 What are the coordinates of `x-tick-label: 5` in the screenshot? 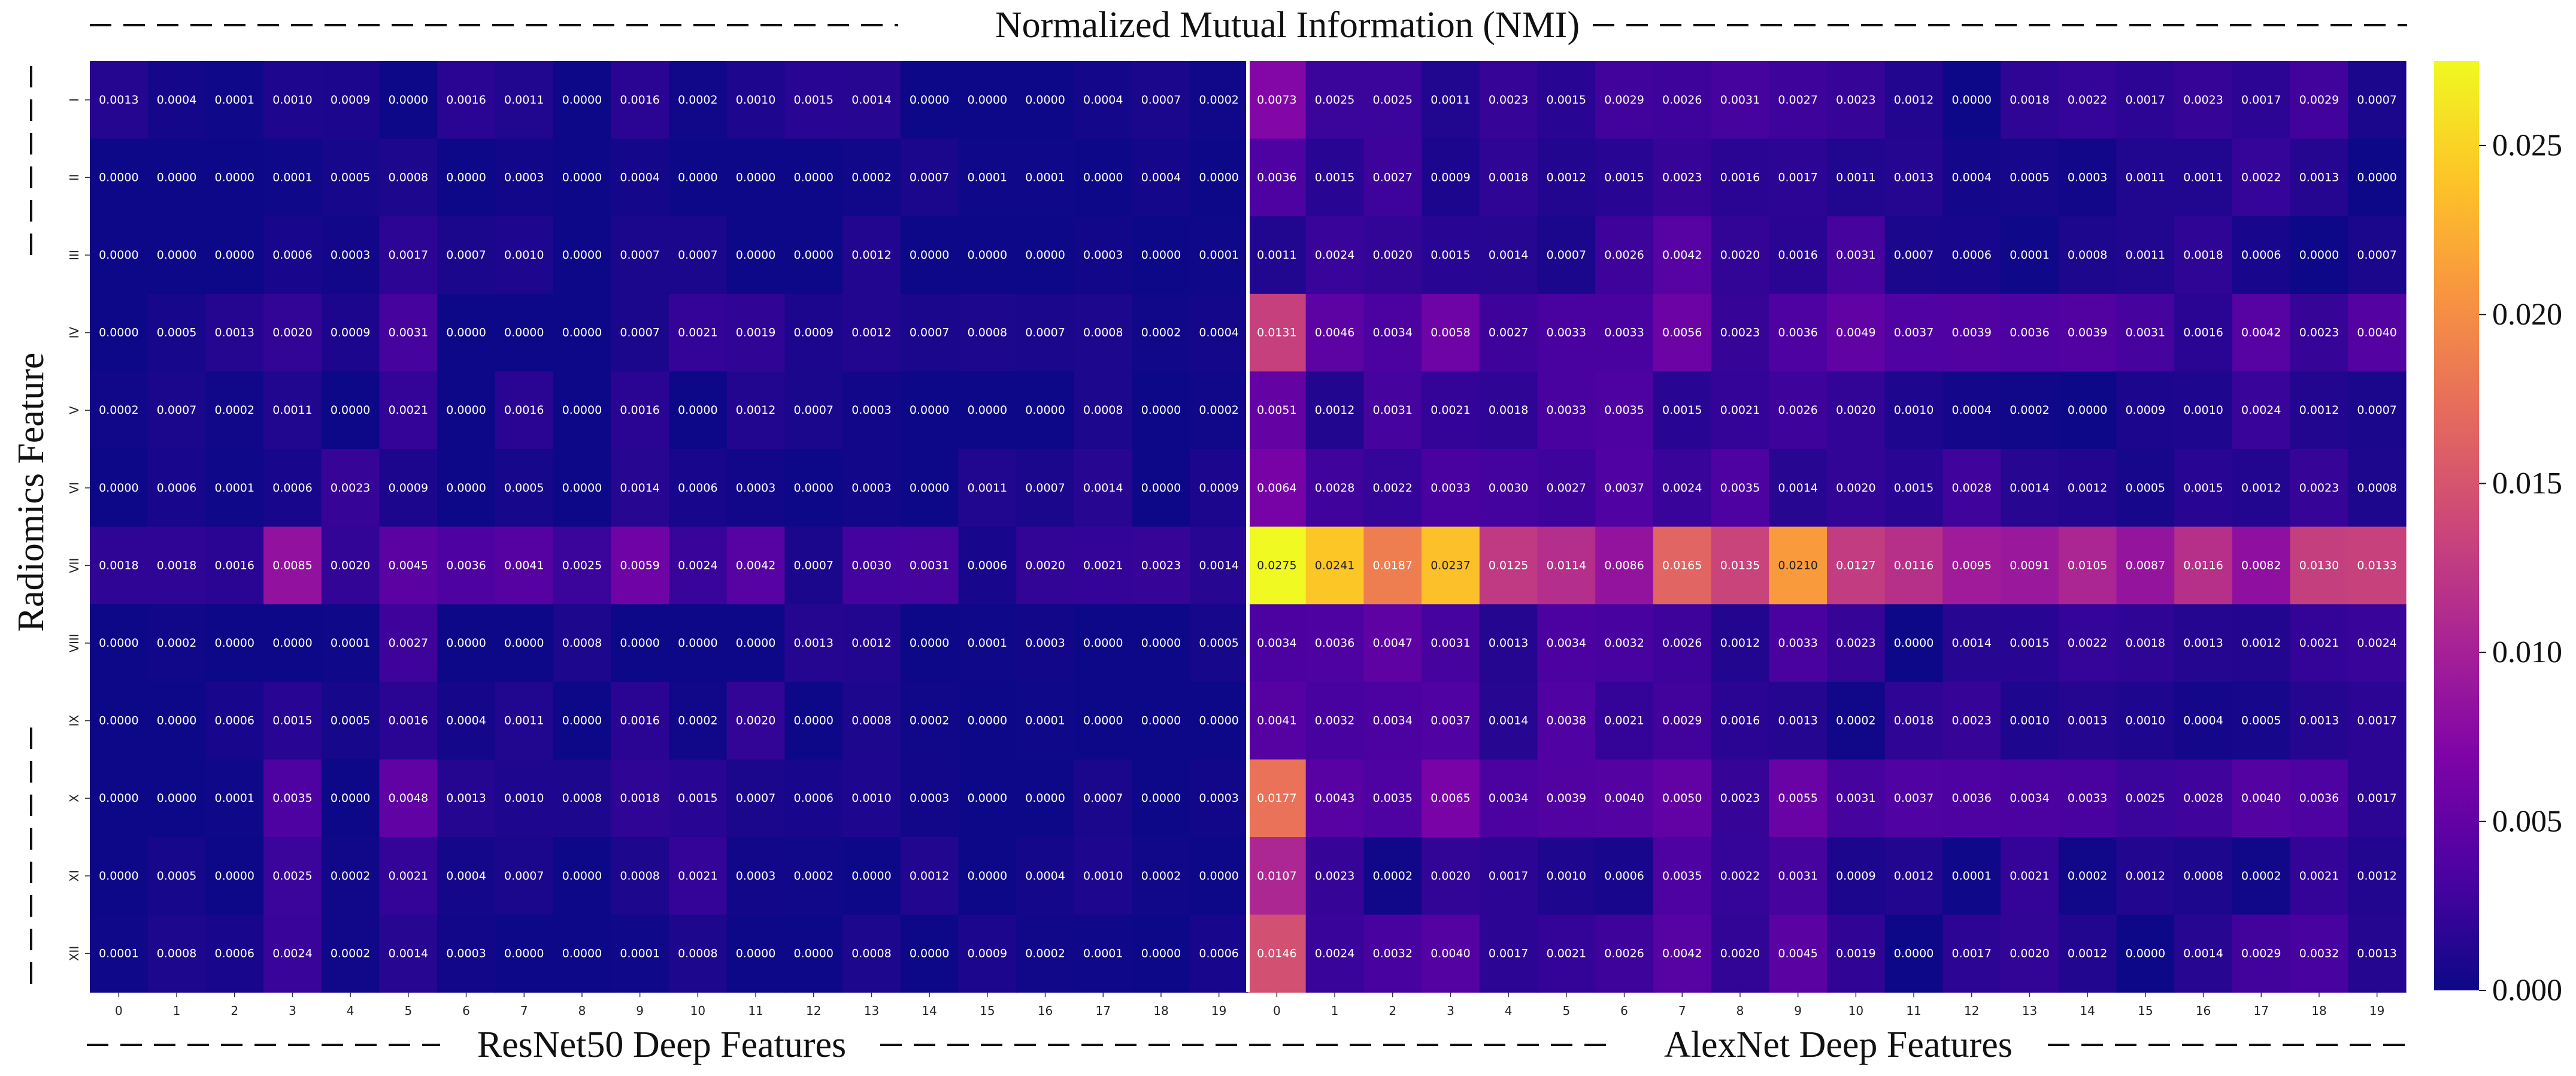 It's located at (1566, 1011).